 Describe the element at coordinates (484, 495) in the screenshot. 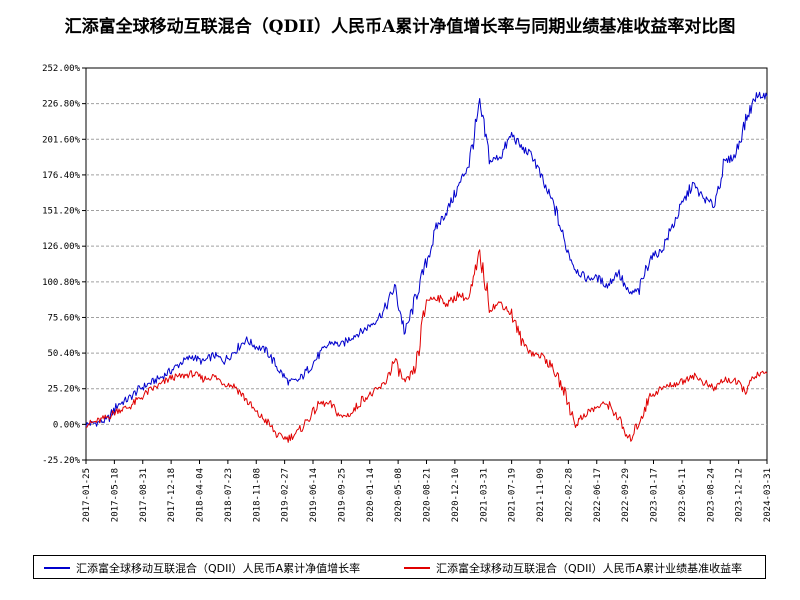

I see `x-tick-label: 2021-03-31` at that location.